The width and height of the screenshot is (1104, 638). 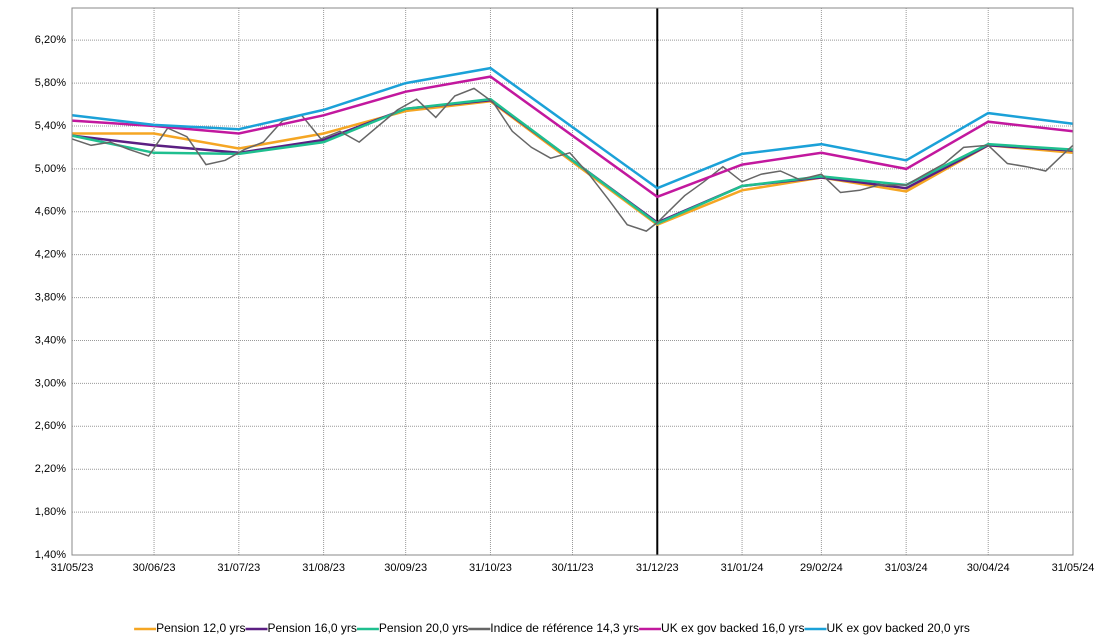 I want to click on x-tick-label: 30/11/23, so click(x=572, y=568).